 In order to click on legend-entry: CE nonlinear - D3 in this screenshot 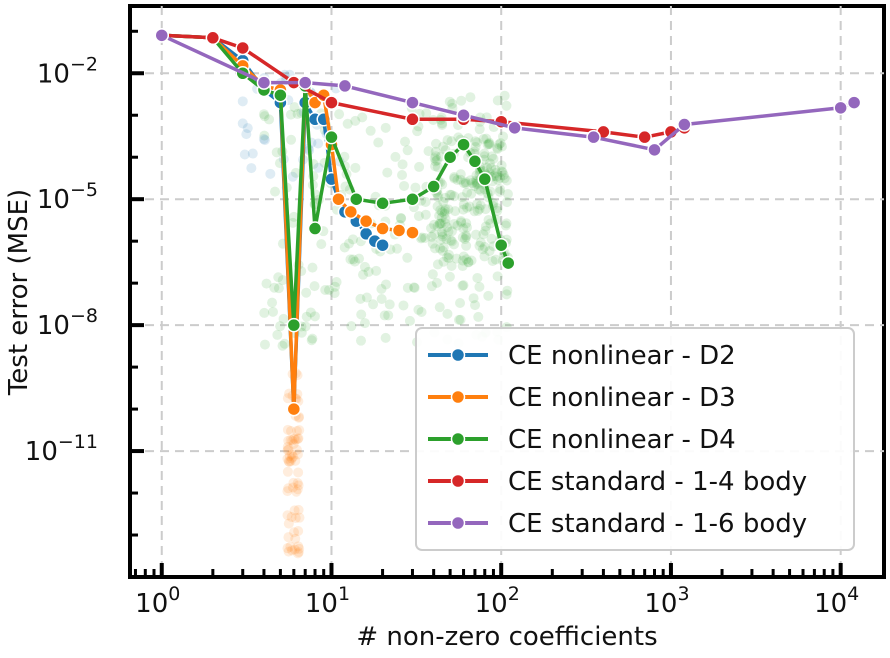, I will do `click(582, 398)`.